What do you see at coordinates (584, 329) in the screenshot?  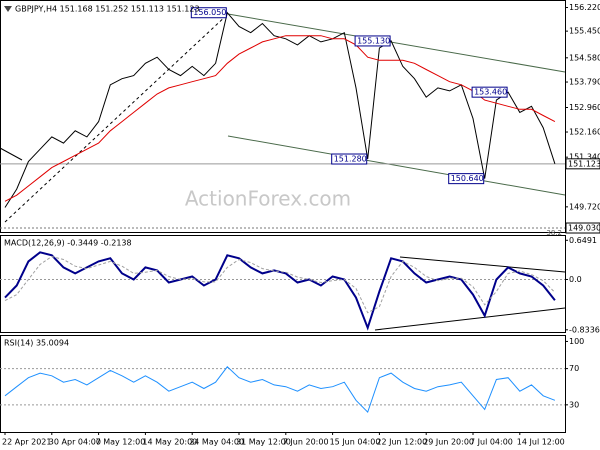 I see `y-tick-label: -0.8336` at bounding box center [584, 329].